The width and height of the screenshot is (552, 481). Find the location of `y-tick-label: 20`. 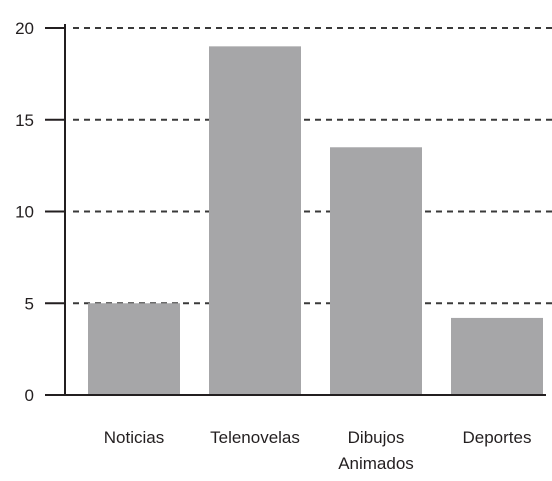

y-tick-label: 20 is located at coordinates (24, 28).